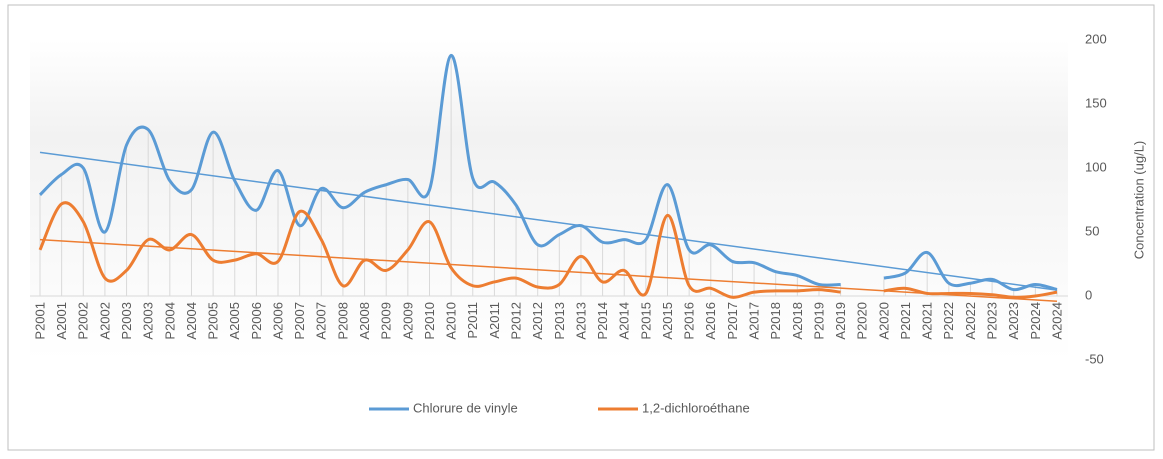  Describe the element at coordinates (407, 321) in the screenshot. I see `x-tick-label: A2009` at that location.